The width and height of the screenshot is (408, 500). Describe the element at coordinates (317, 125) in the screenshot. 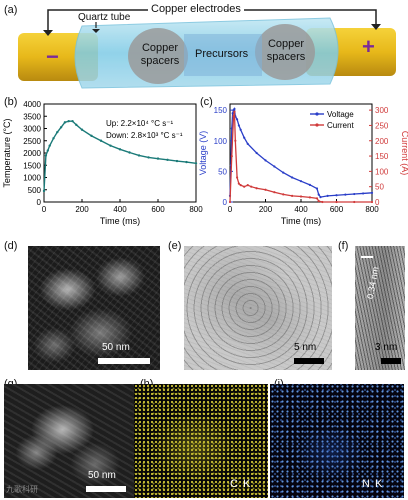

I see `legend-marker-current` at that location.